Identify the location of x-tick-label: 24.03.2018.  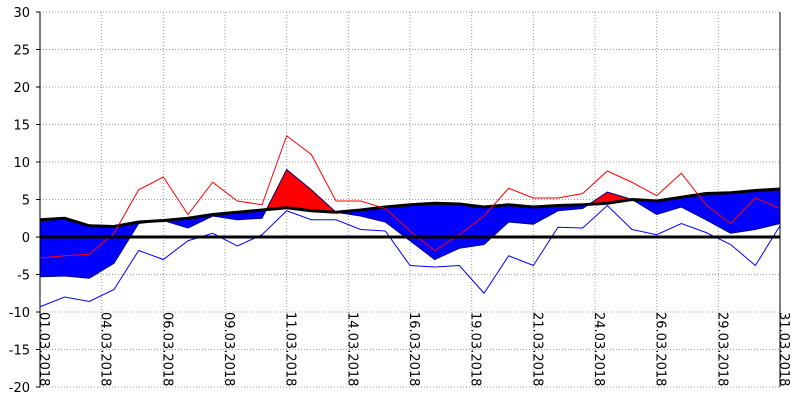
(598, 349).